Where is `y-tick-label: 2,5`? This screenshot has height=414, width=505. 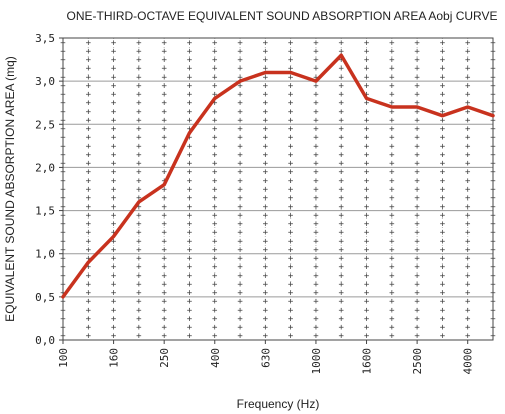
y-tick-label: 2,5 is located at coordinates (45, 124).